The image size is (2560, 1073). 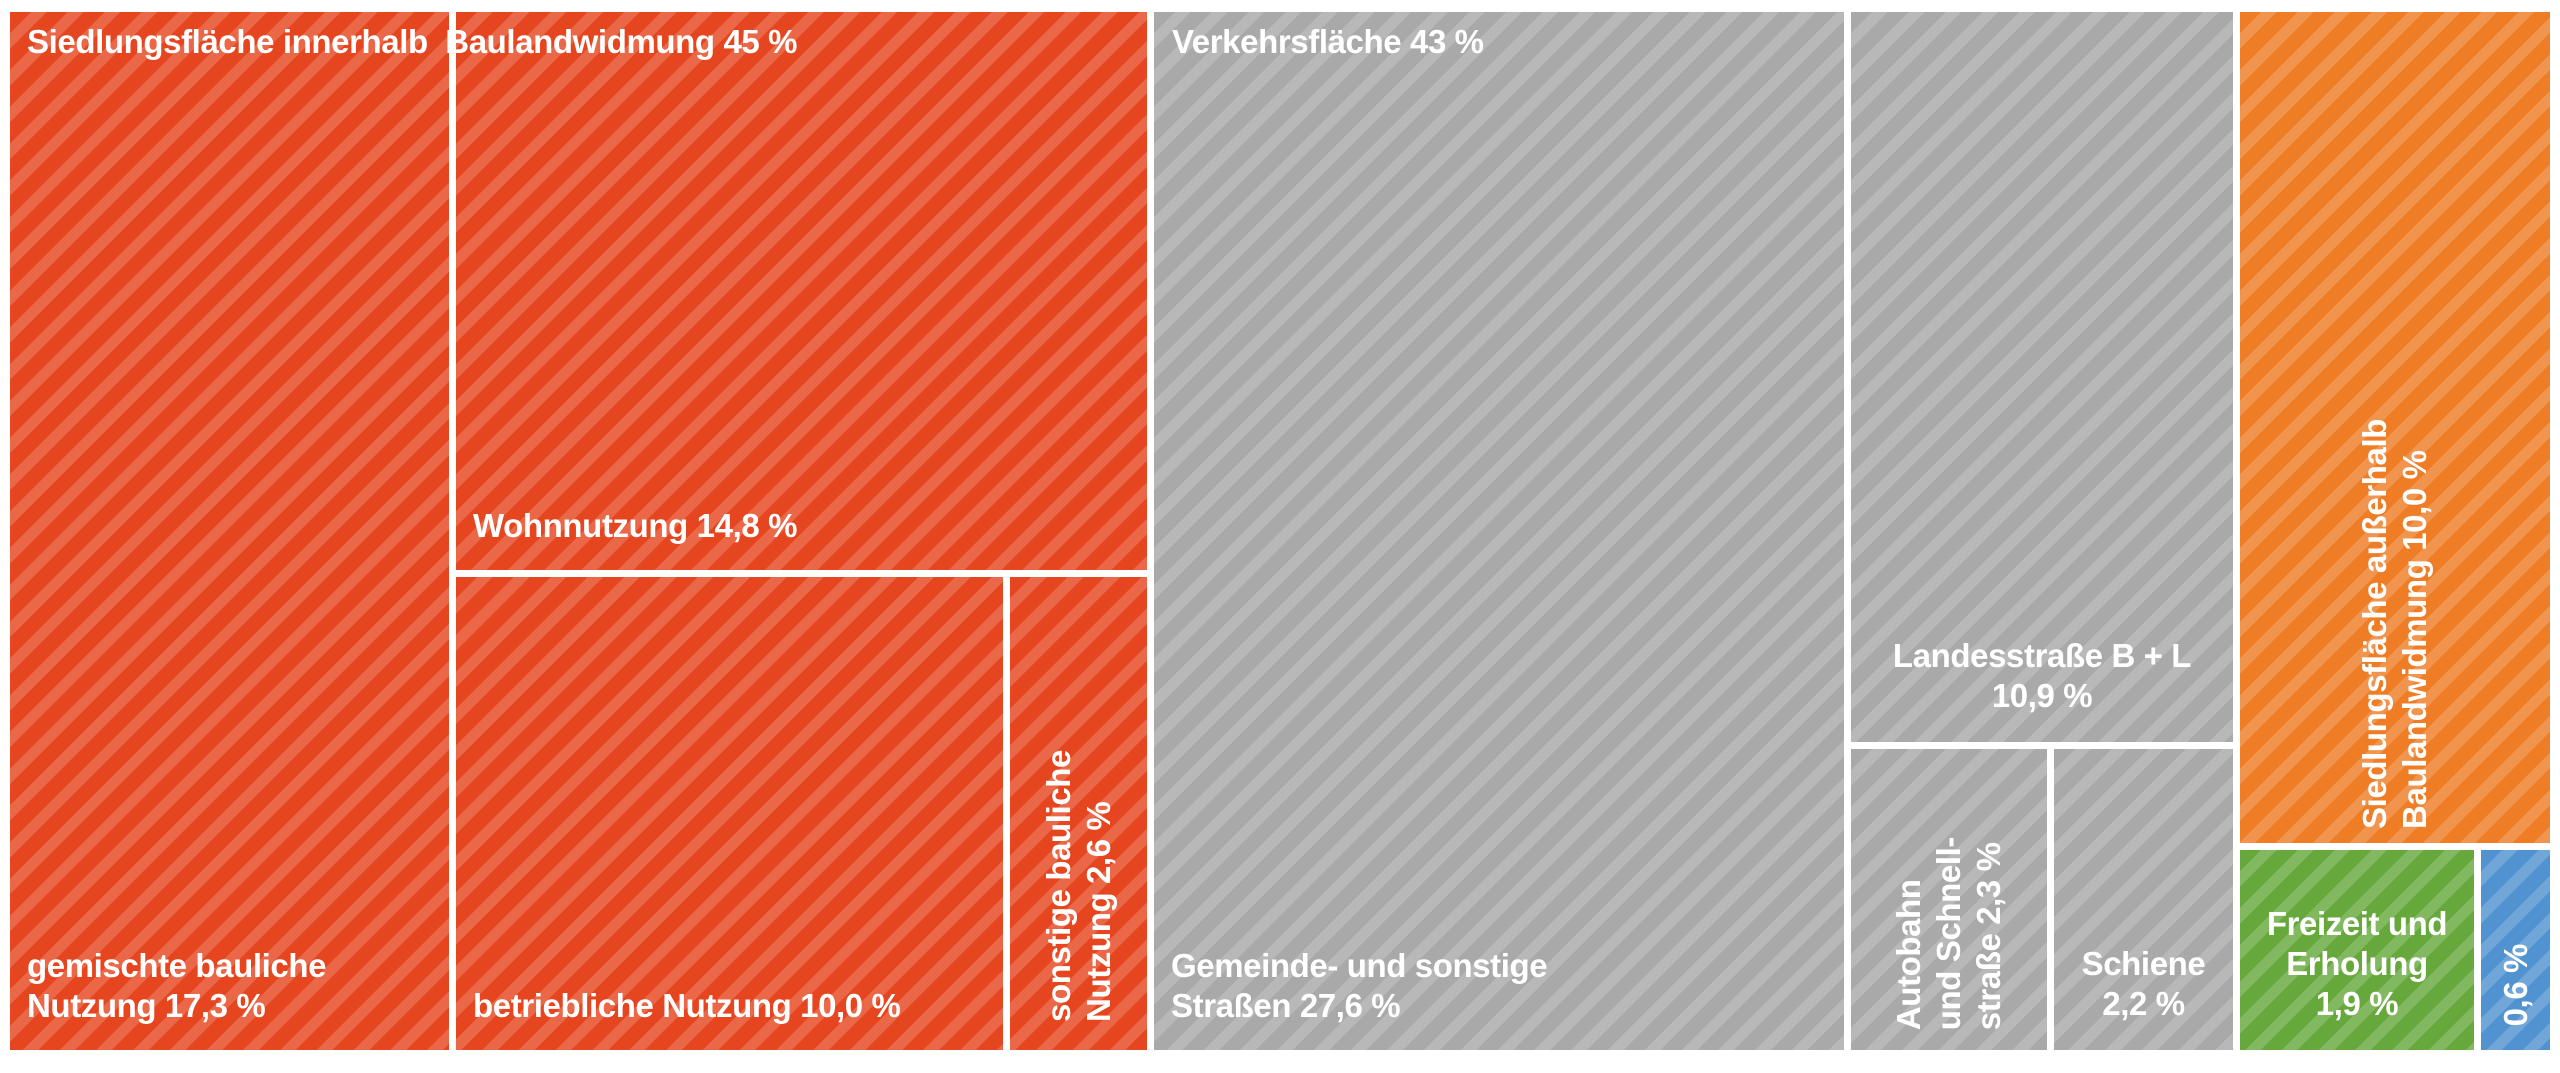 I want to click on tile-sonstige-bauliche-nutzung: sonstige bauliche Nutzung 2,6 %, so click(x=1078, y=813).